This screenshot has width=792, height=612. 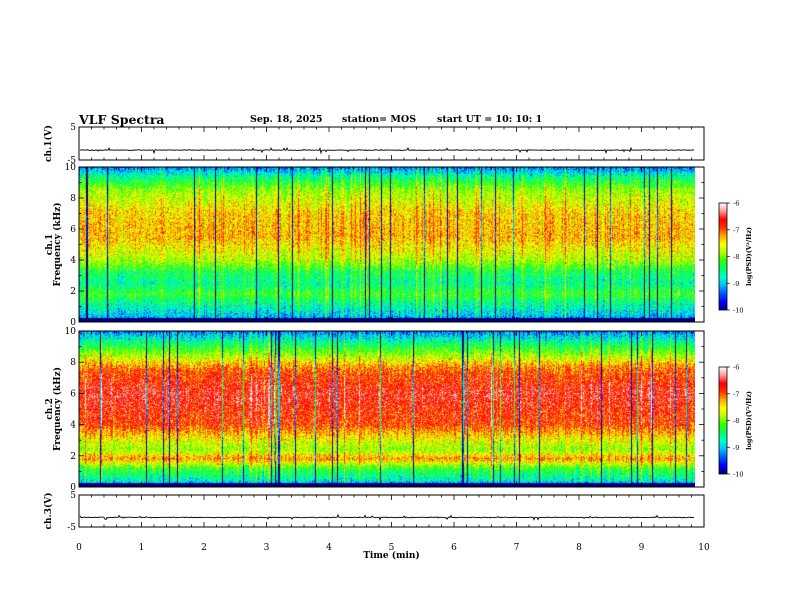 What do you see at coordinates (704, 548) in the screenshot?
I see `x-tick-label: 10` at bounding box center [704, 548].